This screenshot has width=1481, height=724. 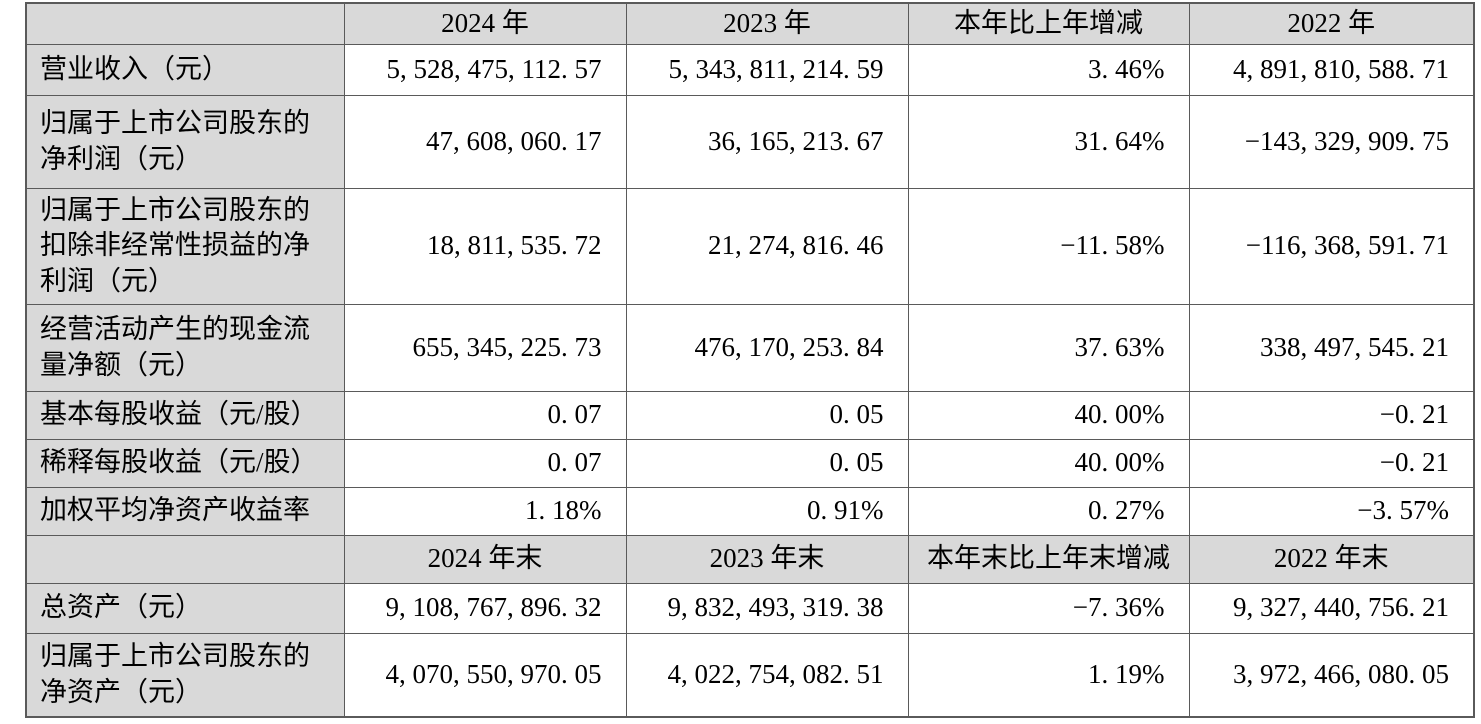 I want to click on table-row: 加权平均净资产收益率 1. 18% 0. 91% 0. 27% −3. 57%, so click(x=750, y=511).